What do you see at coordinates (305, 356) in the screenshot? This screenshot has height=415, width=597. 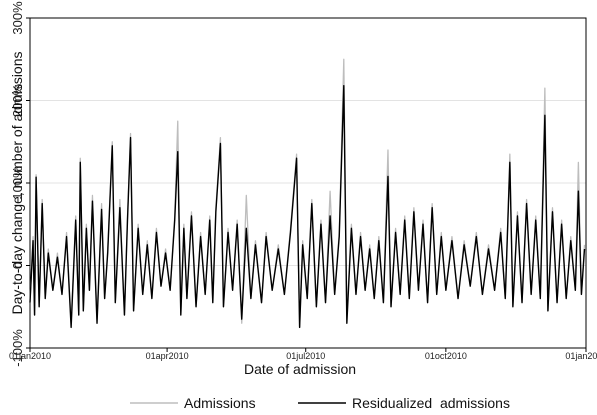 I see `x-tick-label-2: 01jul2010` at bounding box center [305, 356].